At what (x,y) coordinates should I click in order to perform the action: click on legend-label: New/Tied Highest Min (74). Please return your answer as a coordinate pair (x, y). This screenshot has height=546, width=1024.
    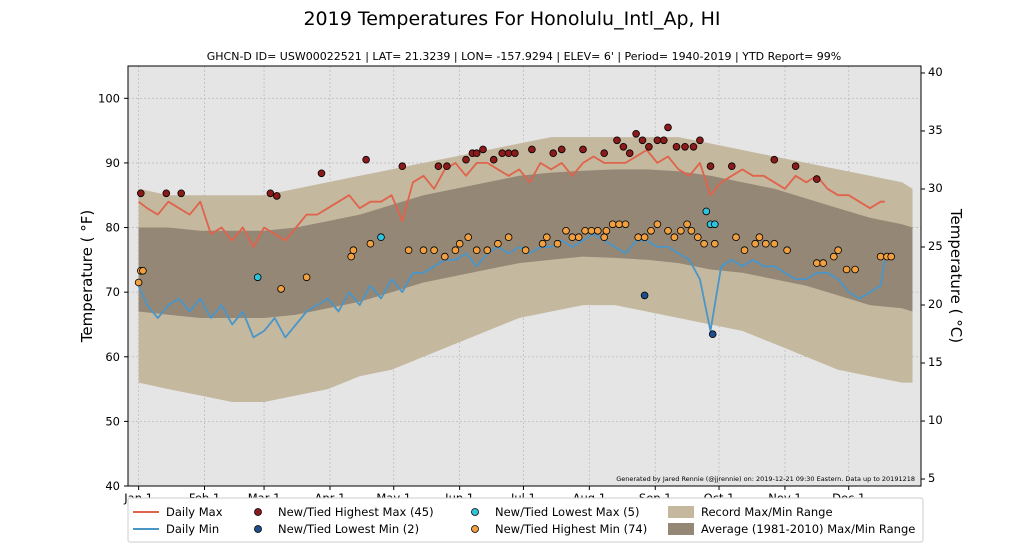
    Looking at the image, I should click on (571, 529).